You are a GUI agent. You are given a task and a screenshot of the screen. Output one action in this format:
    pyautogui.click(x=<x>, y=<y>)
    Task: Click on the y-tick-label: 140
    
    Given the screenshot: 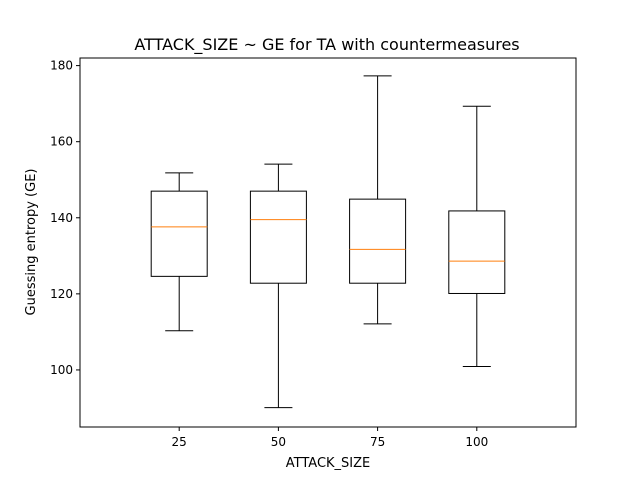 What is the action you would take?
    pyautogui.click(x=61, y=218)
    